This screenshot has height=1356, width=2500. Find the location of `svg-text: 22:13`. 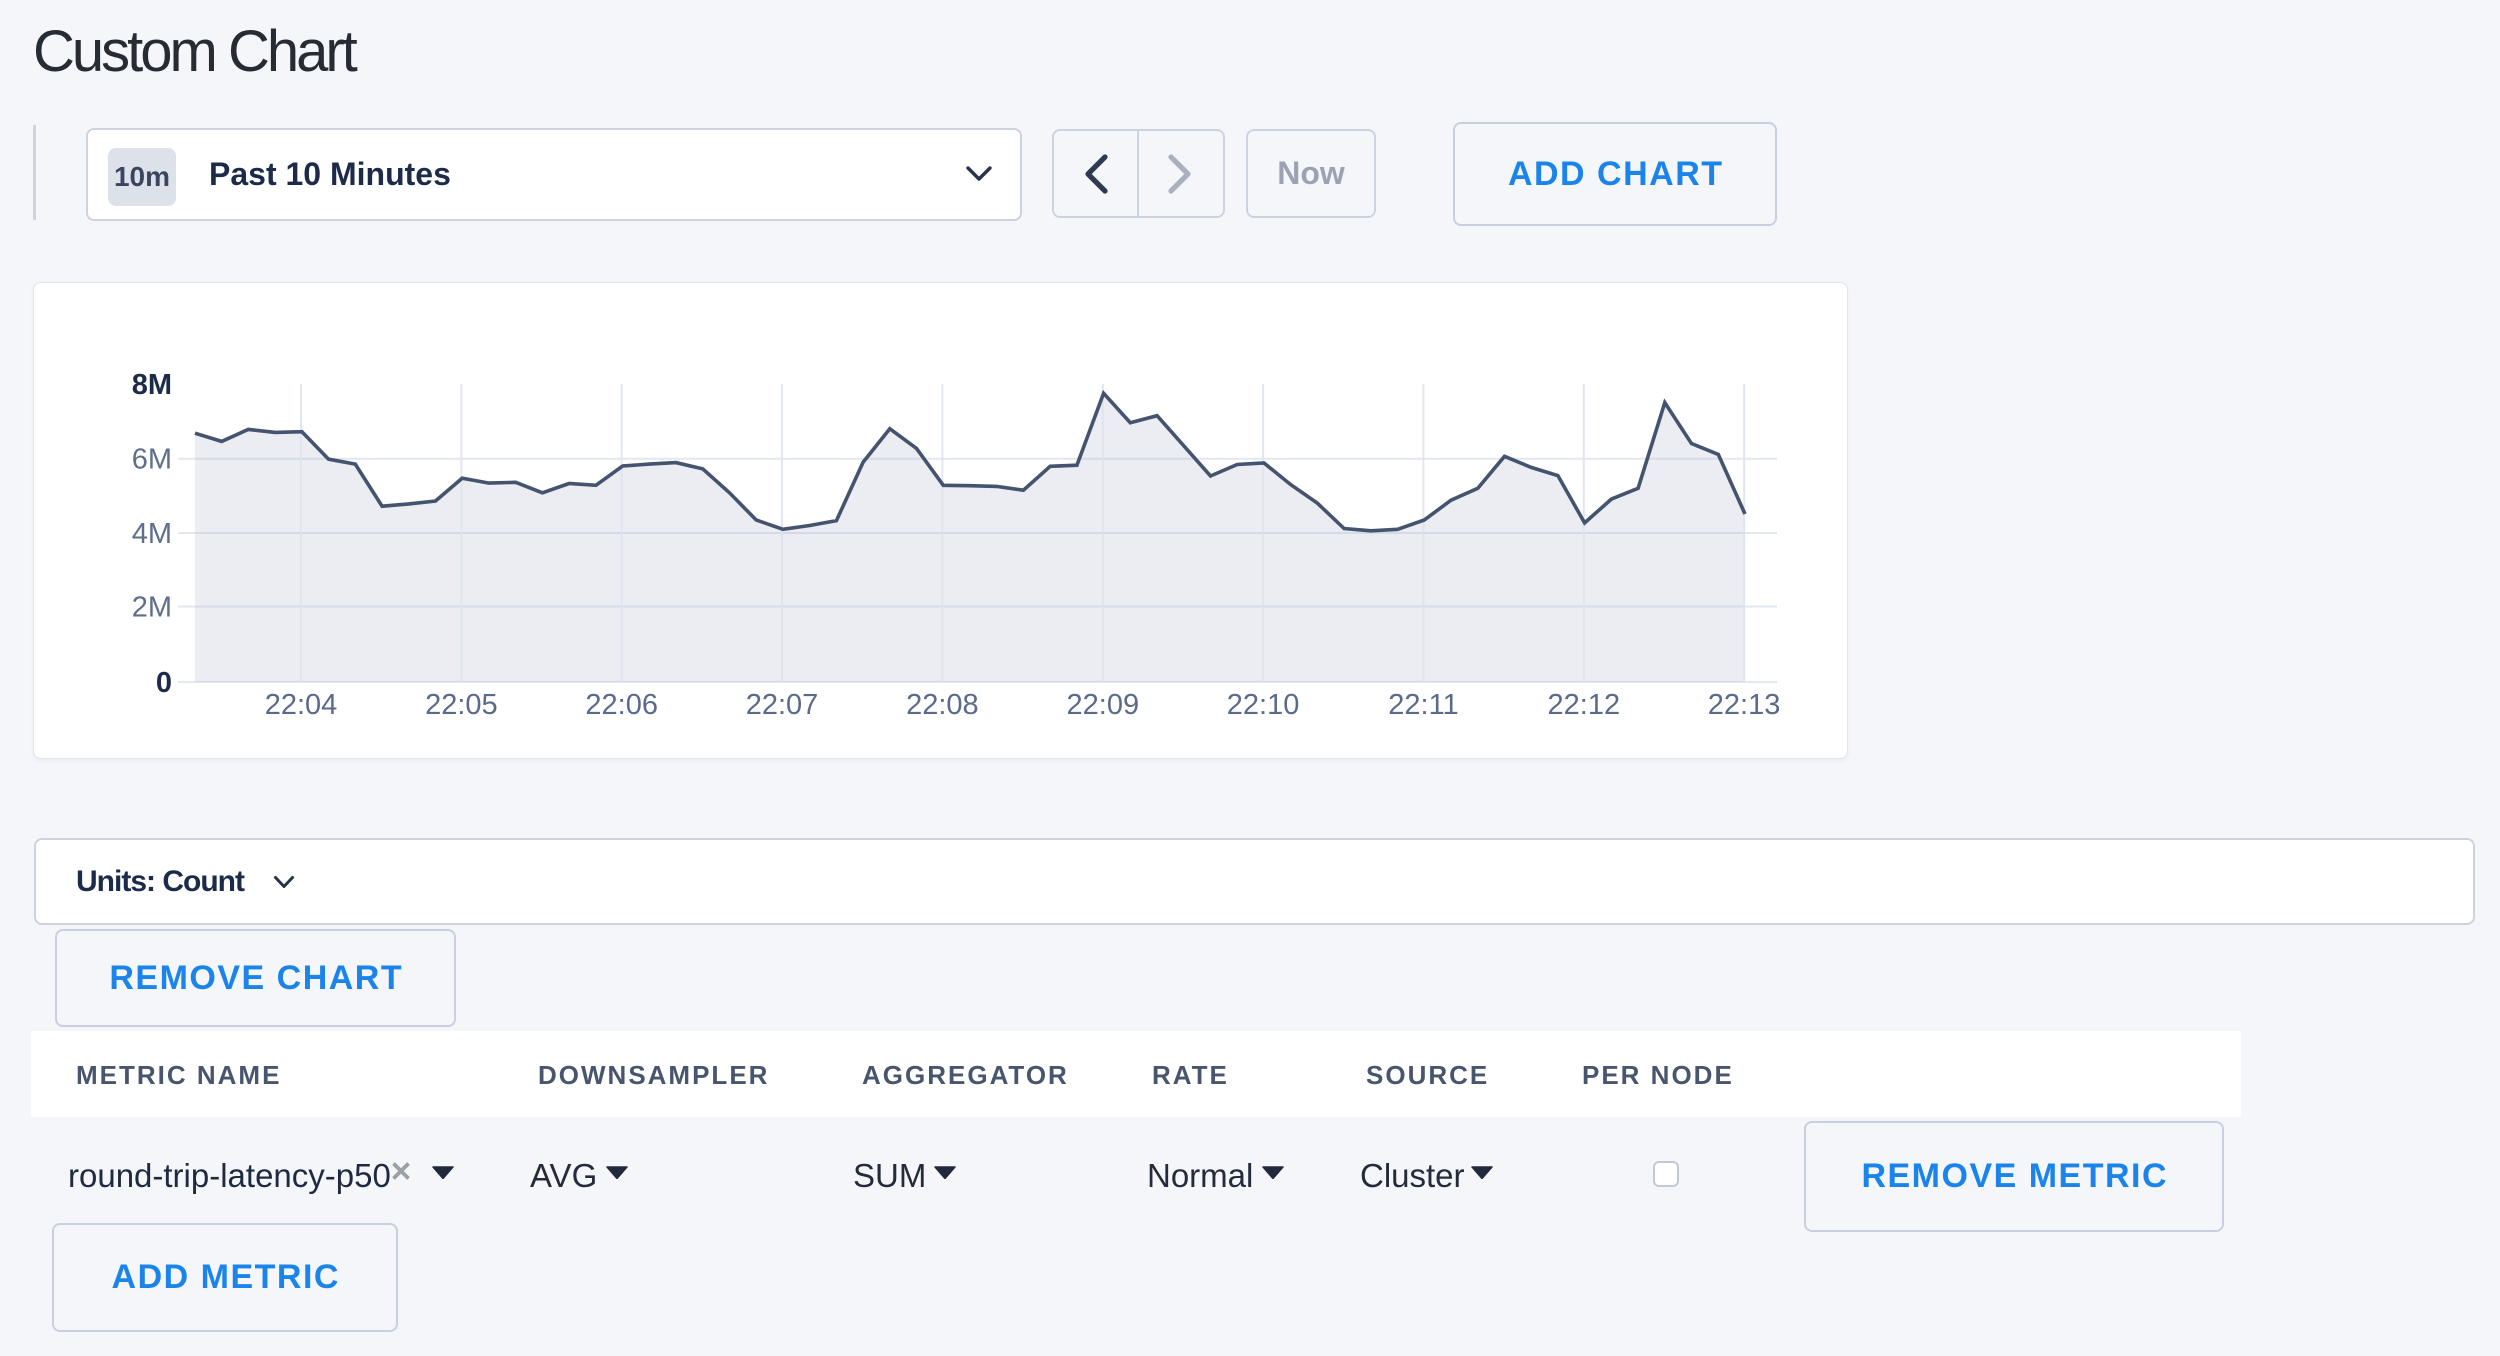

svg-text: 22:13 is located at coordinates (1744, 705).